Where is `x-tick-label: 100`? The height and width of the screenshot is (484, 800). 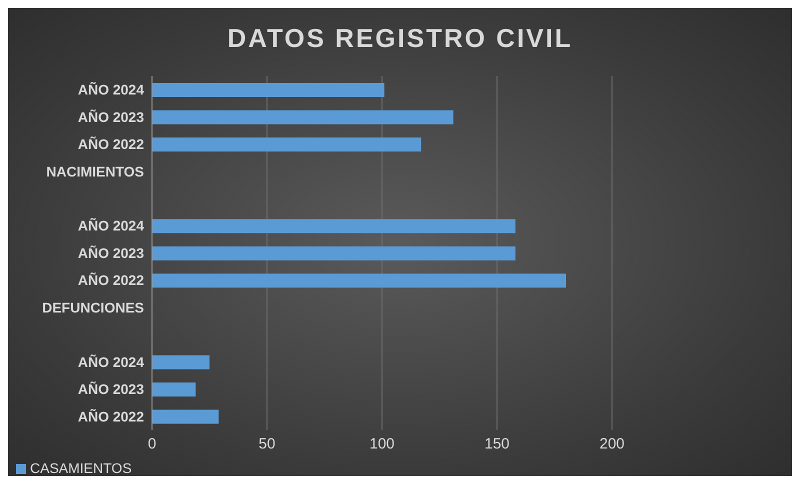 x-tick-label: 100 is located at coordinates (382, 444).